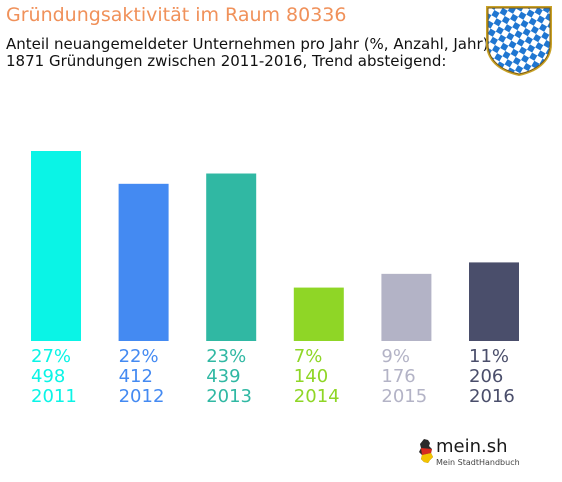 Image resolution: width=562 pixels, height=482 pixels. Describe the element at coordinates (48, 376) in the screenshot. I see `count-label: 498` at that location.